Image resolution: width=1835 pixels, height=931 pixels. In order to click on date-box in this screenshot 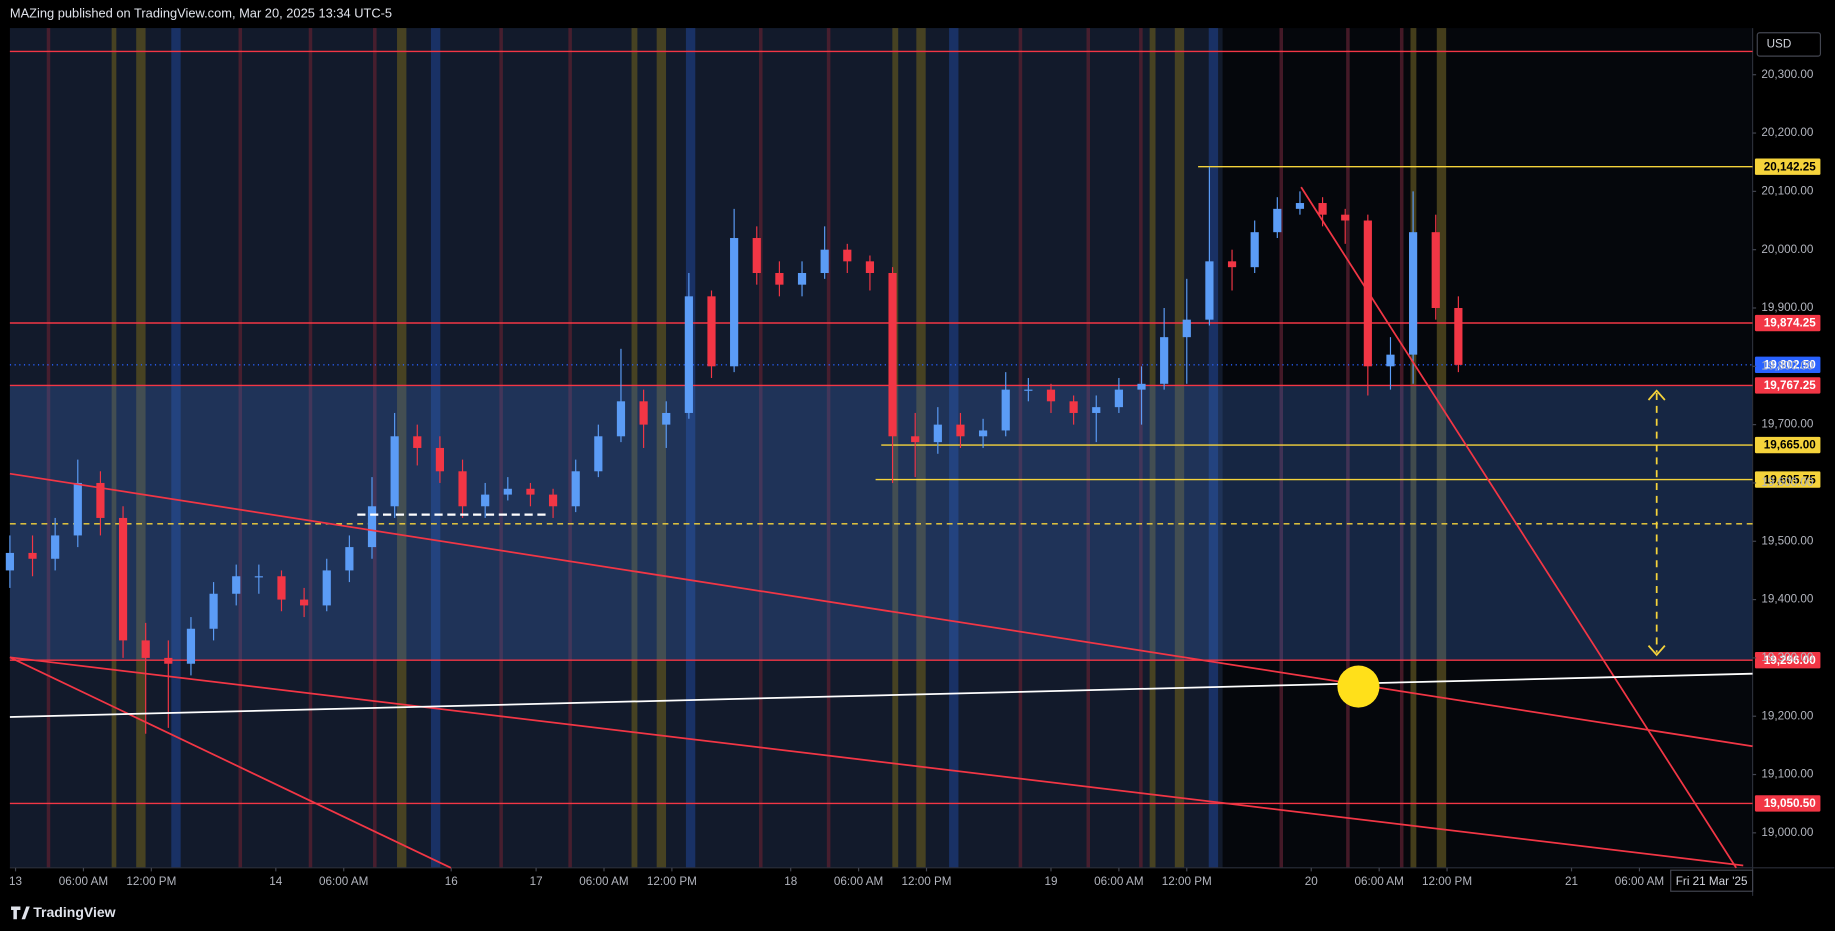, I will do `click(1712, 880)`.